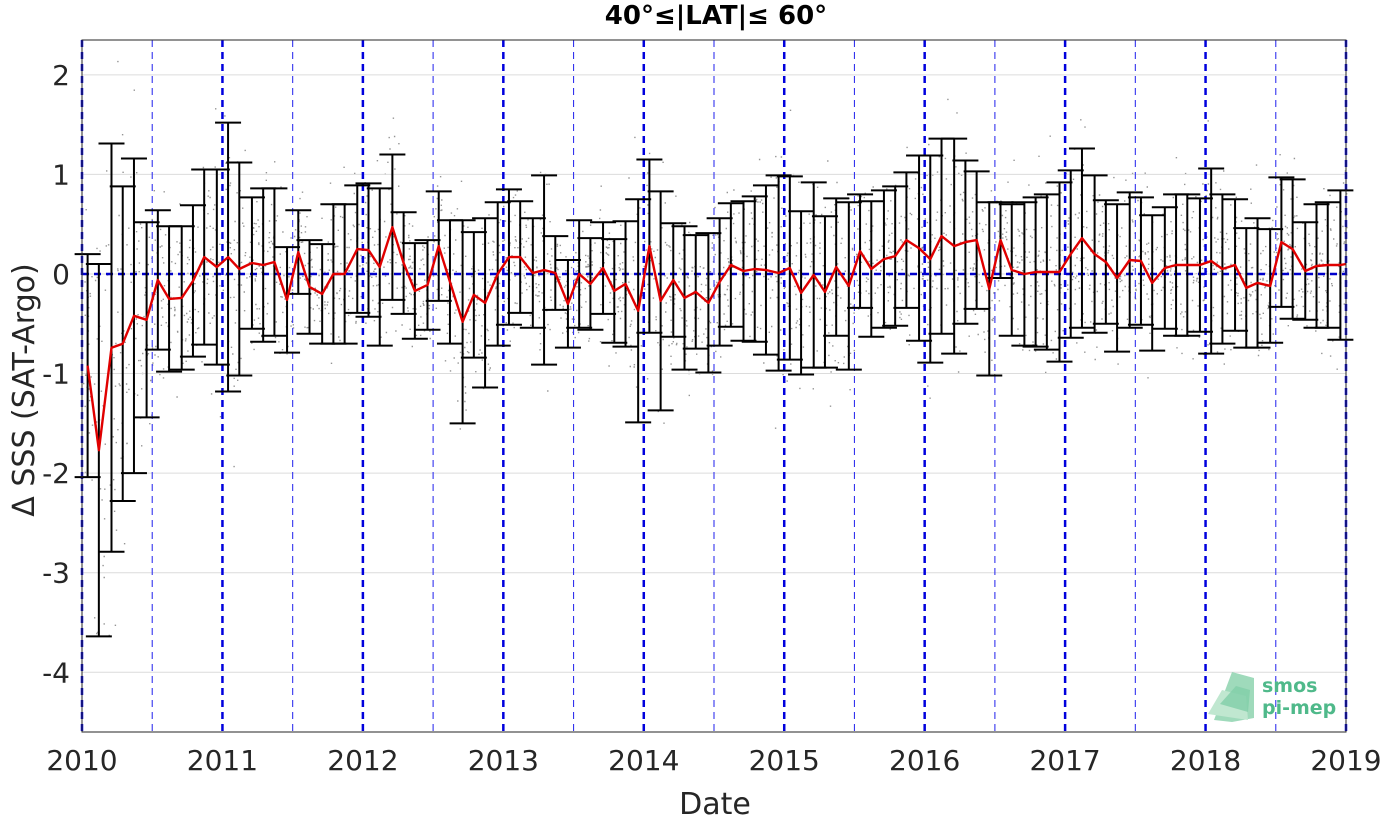 The width and height of the screenshot is (1386, 822). What do you see at coordinates (716, 16) in the screenshot?
I see `chart-title: 40°≤|LAT|≤ 60°` at bounding box center [716, 16].